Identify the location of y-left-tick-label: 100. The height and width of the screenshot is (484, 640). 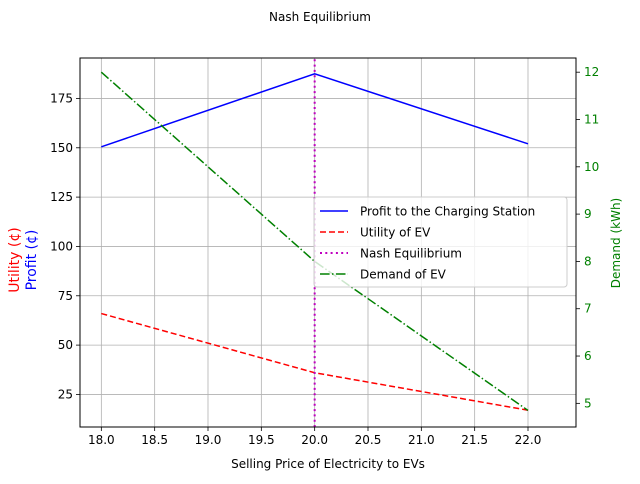
(61, 246).